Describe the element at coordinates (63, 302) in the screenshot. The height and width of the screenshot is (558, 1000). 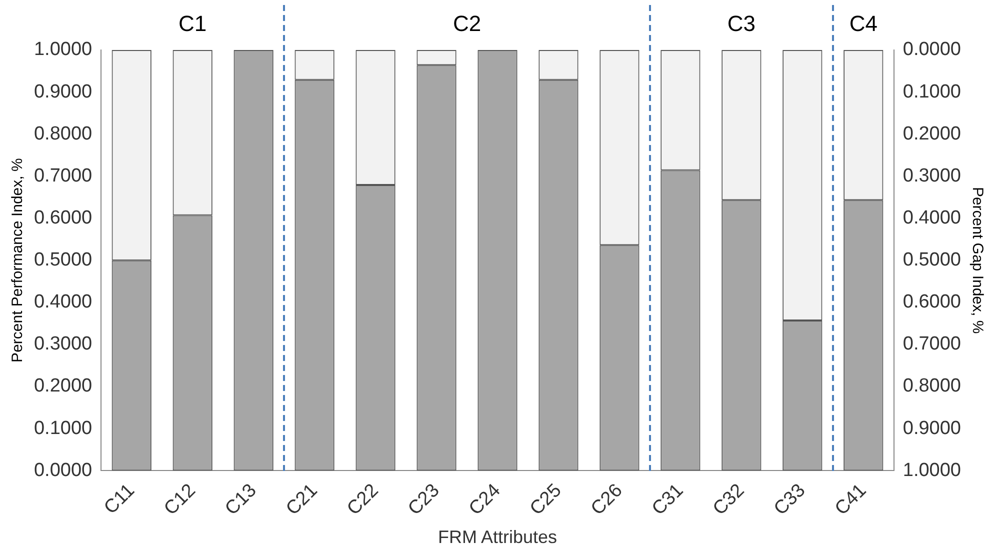
I see `y-tick-label: 0.4000` at that location.